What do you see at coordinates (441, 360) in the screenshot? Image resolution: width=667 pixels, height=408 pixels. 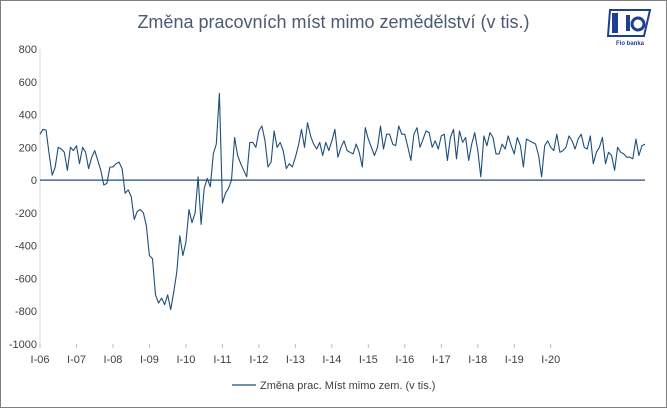 I see `x-tick-label: I-17` at bounding box center [441, 360].